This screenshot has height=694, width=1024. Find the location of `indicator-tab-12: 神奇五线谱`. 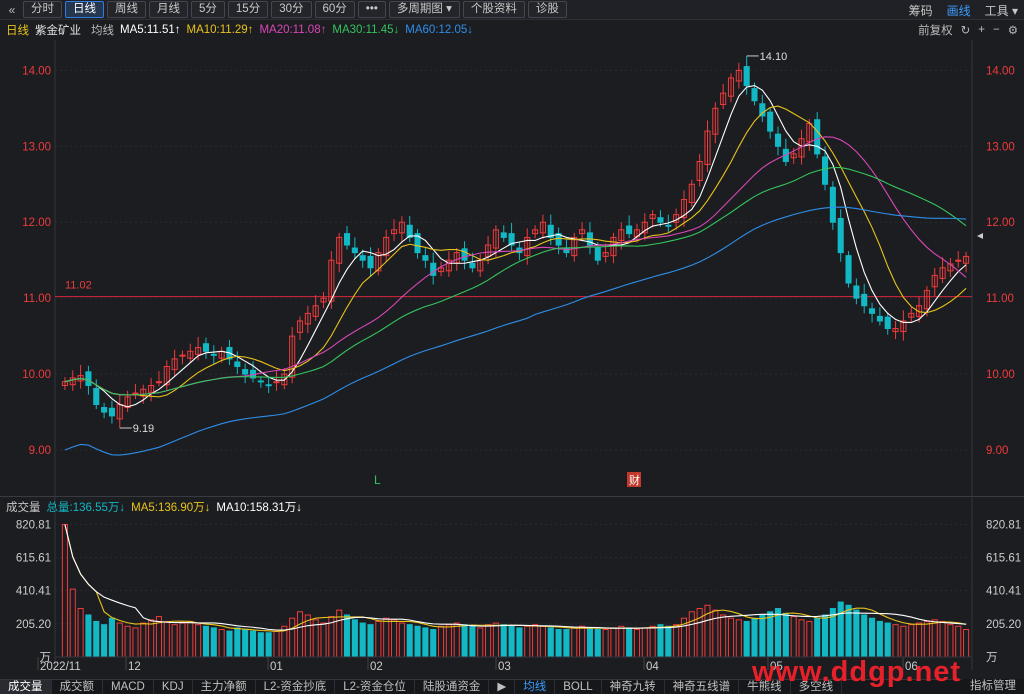

indicator-tab-12: 神奇五线谱 is located at coordinates (702, 687).